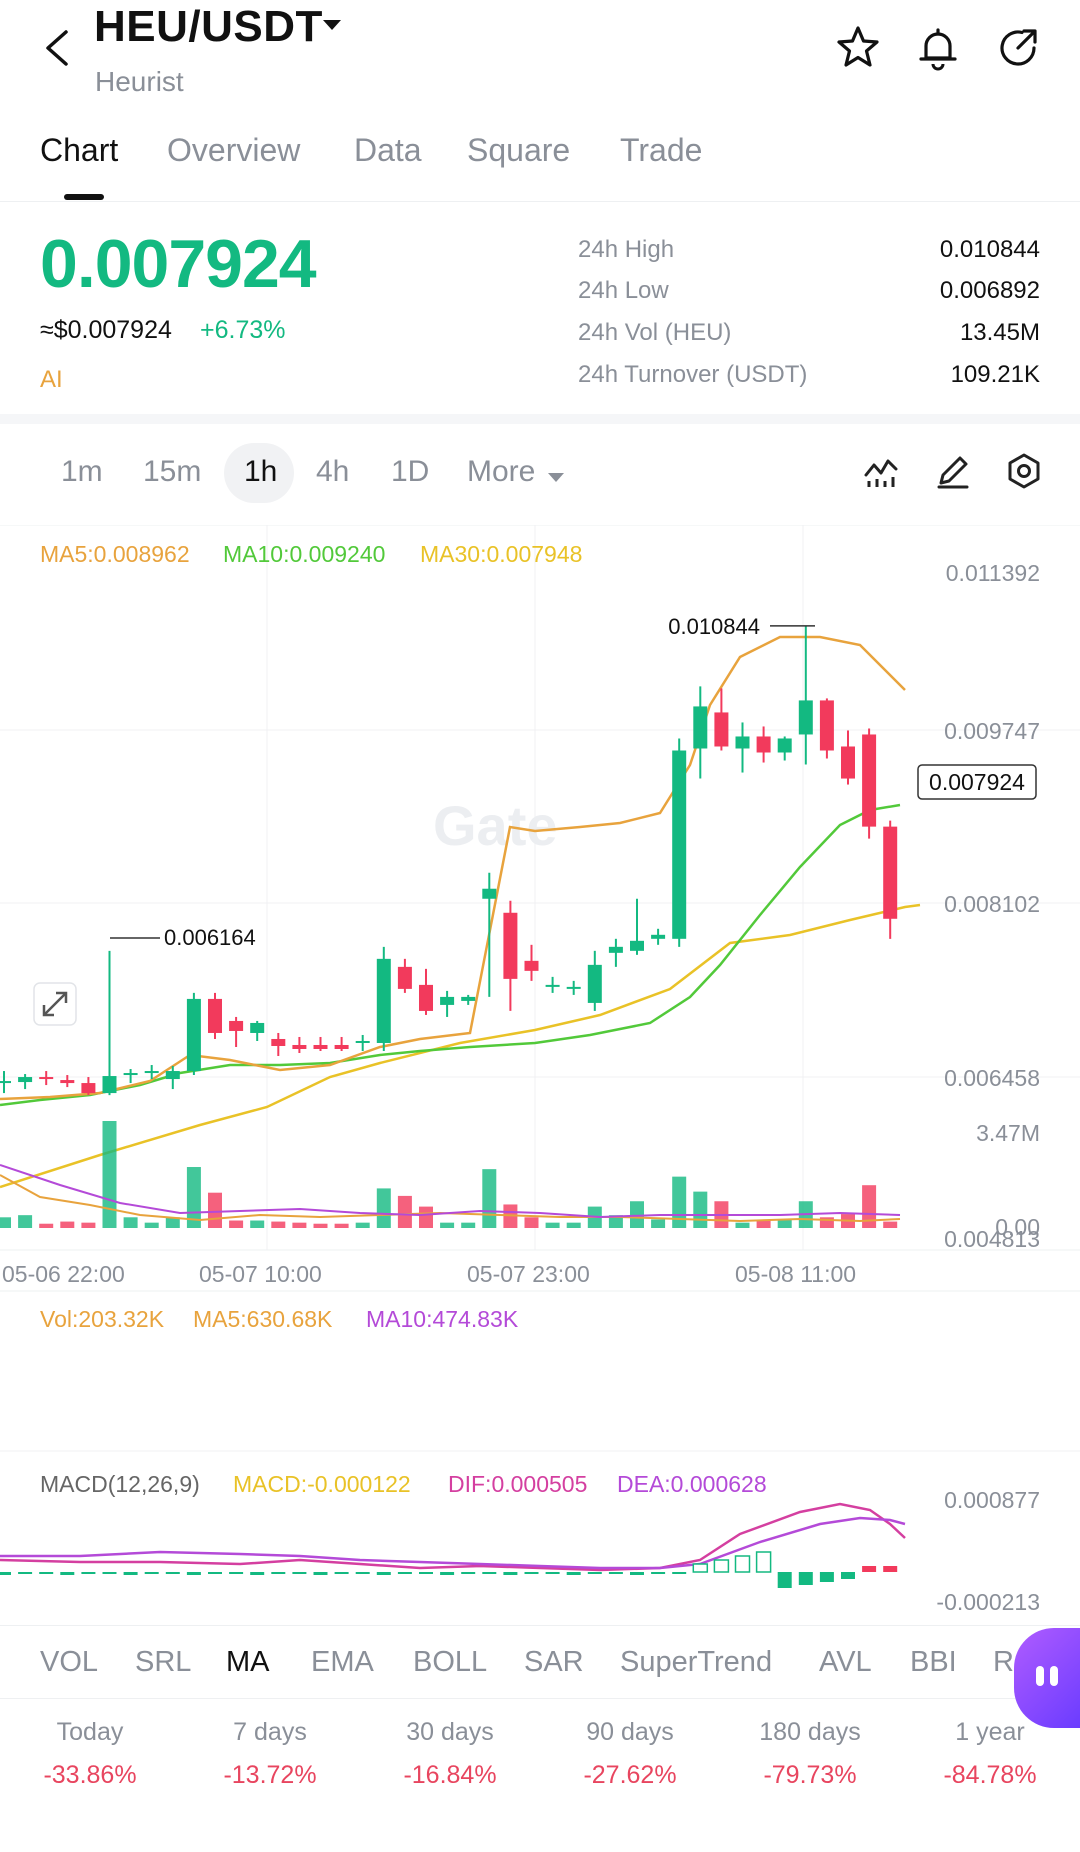  What do you see at coordinates (51, 379) in the screenshot?
I see `ai-badge: AI` at bounding box center [51, 379].